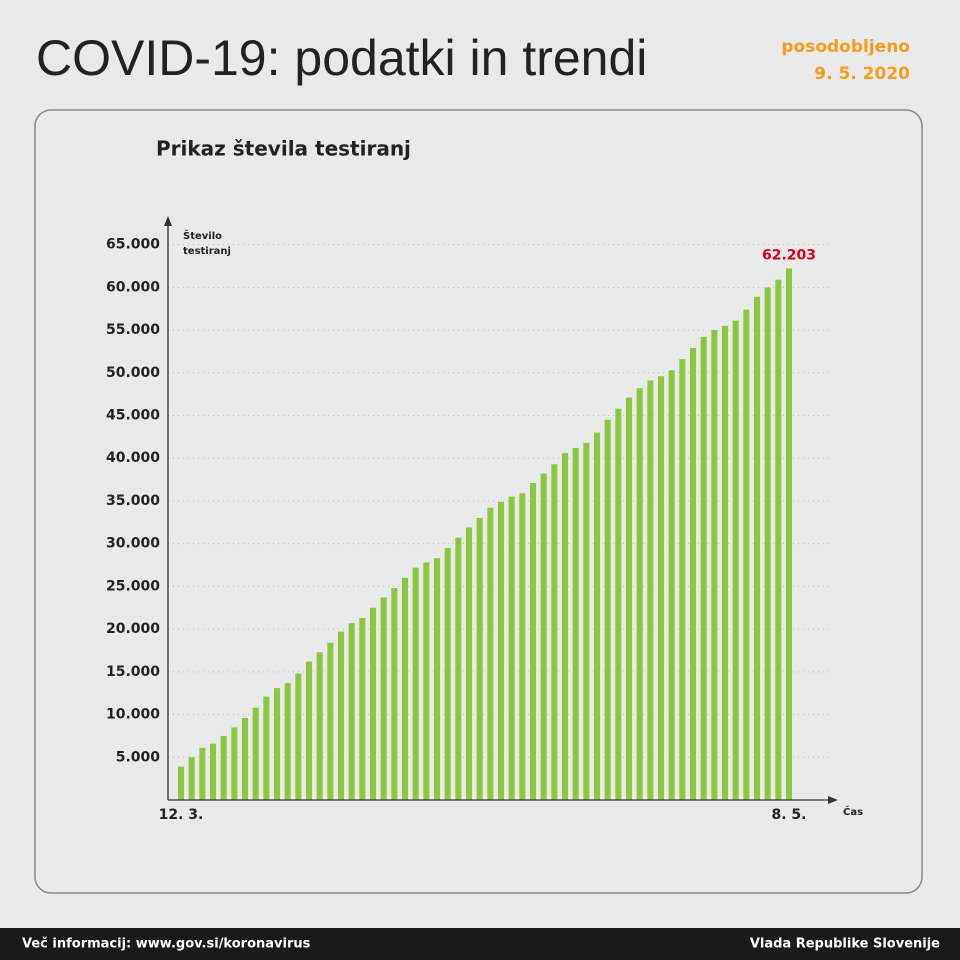  Describe the element at coordinates (133, 416) in the screenshot. I see `y-tick-label: 45.000` at that location.